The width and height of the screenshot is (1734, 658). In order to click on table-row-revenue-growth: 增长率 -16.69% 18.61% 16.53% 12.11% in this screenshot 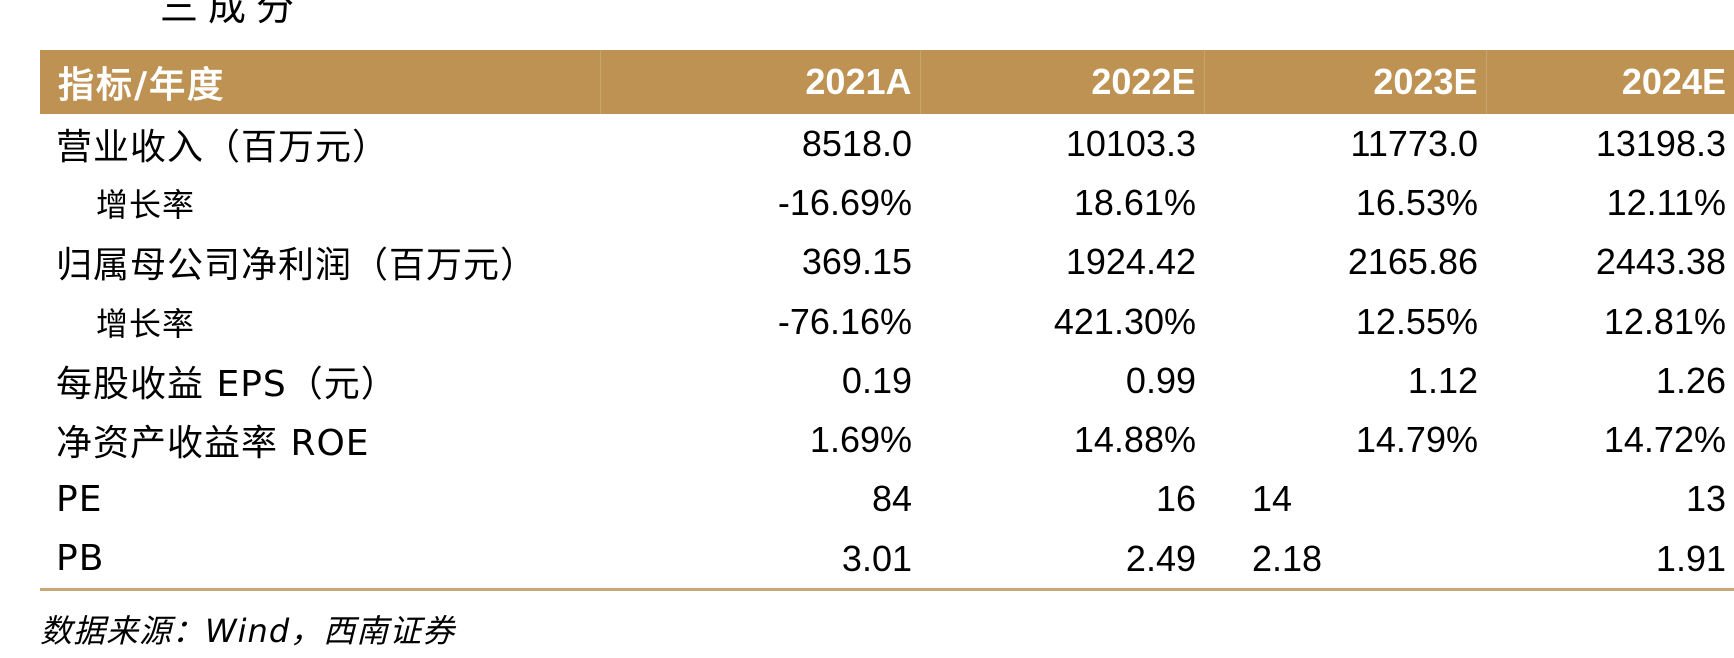, I will do `click(887, 202)`.